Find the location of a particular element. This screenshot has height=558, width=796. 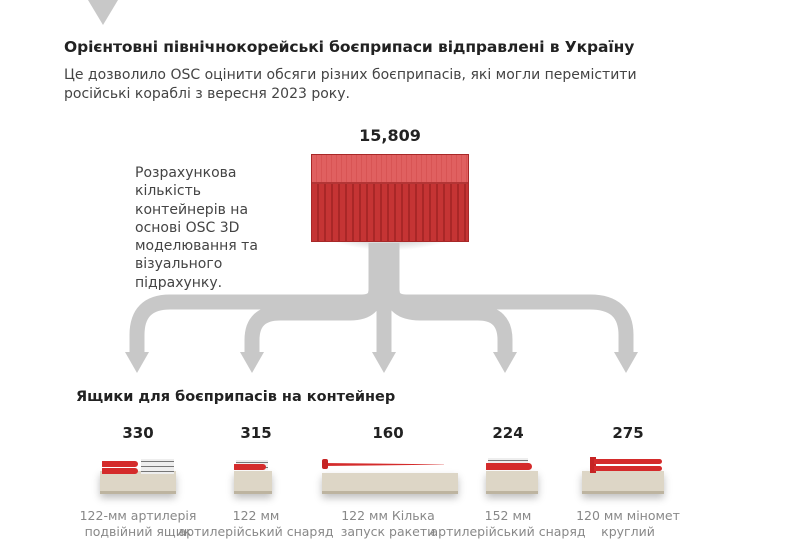

artillery-shell-crate-icon is located at coordinates (256, 477).